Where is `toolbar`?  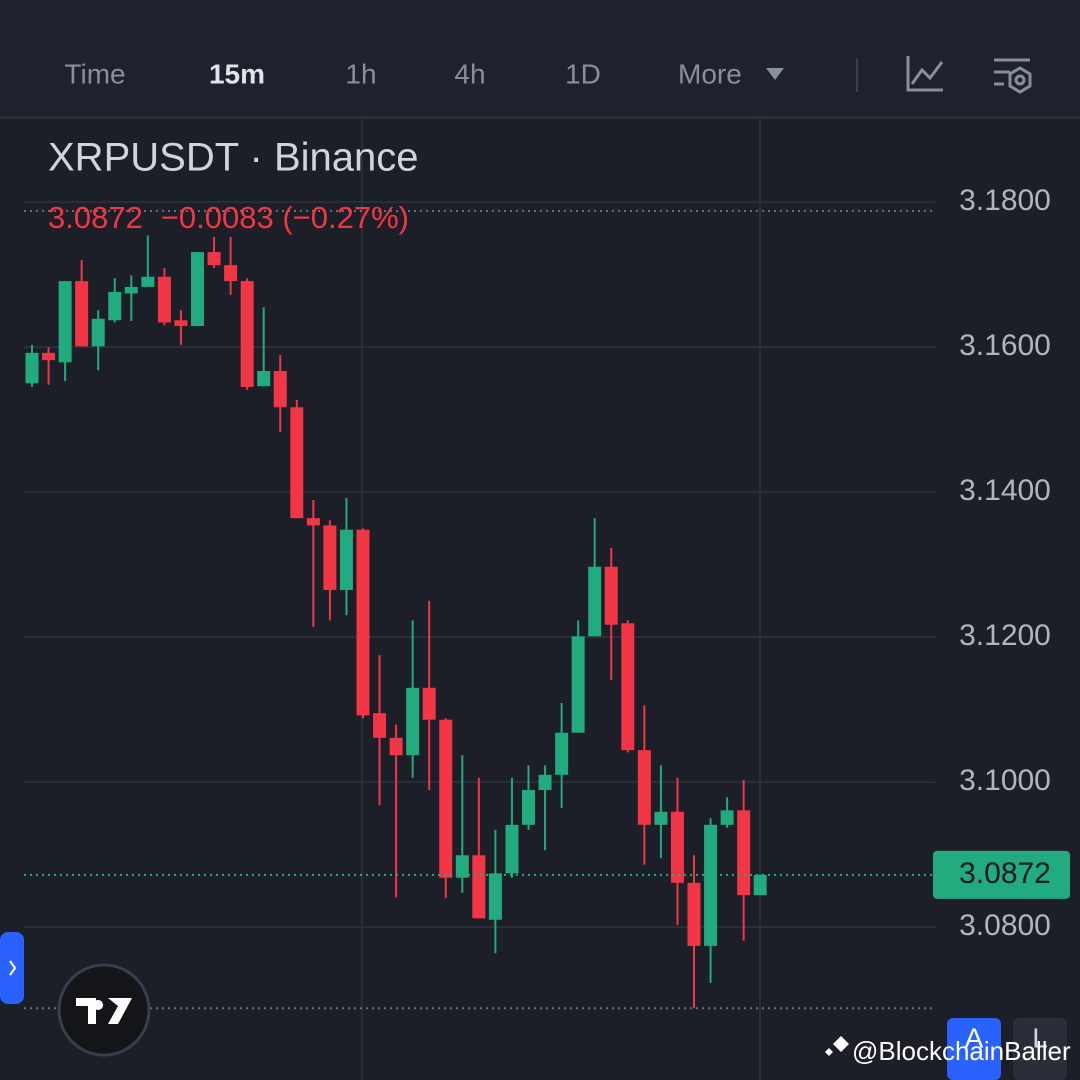 toolbar is located at coordinates (540, 58).